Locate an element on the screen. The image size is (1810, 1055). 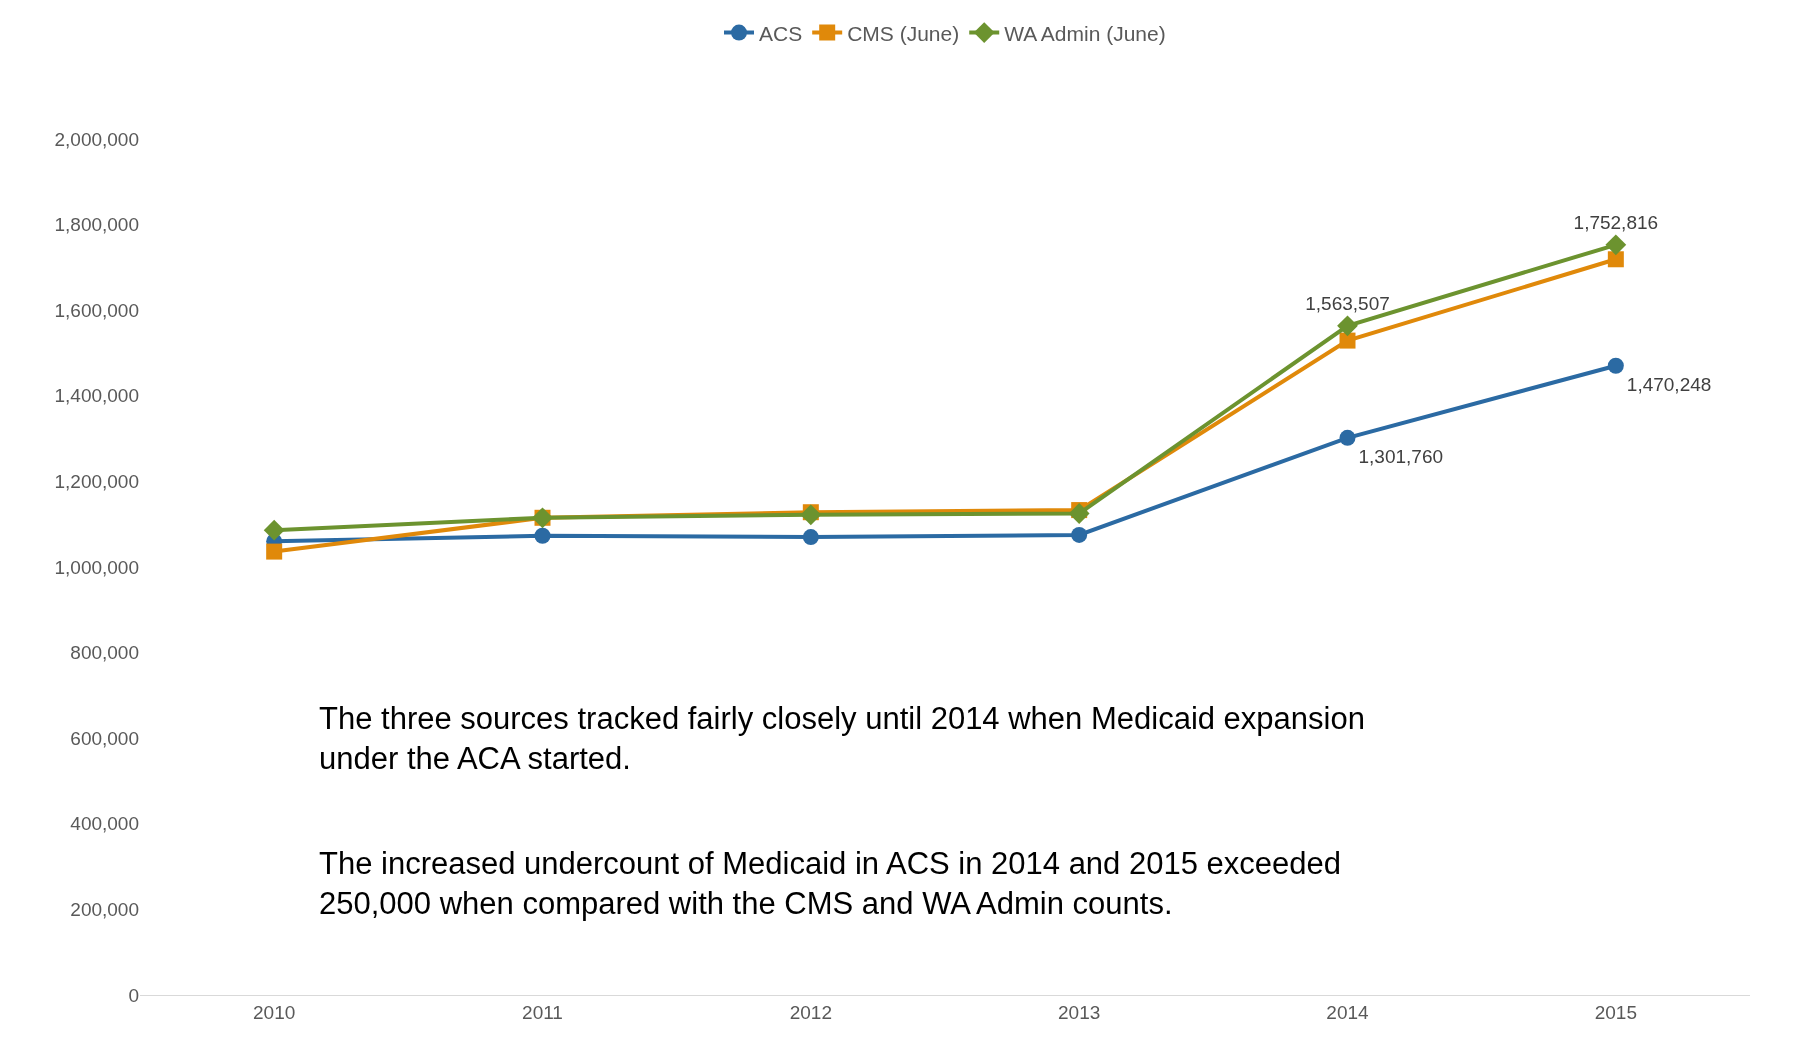
y-tick-label: 200,000 is located at coordinates (104, 910).